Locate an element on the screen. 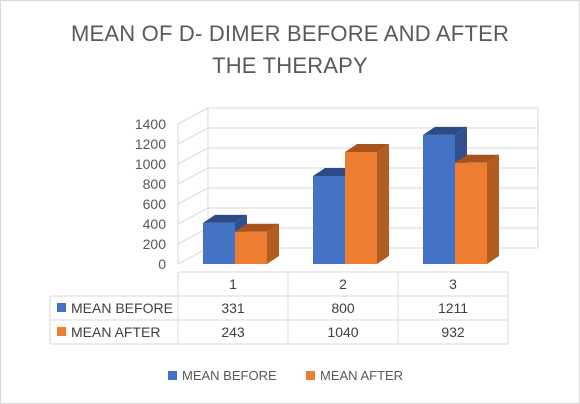 This screenshot has height=404, width=580. legend-label: MEAN BEFORE is located at coordinates (229, 375).